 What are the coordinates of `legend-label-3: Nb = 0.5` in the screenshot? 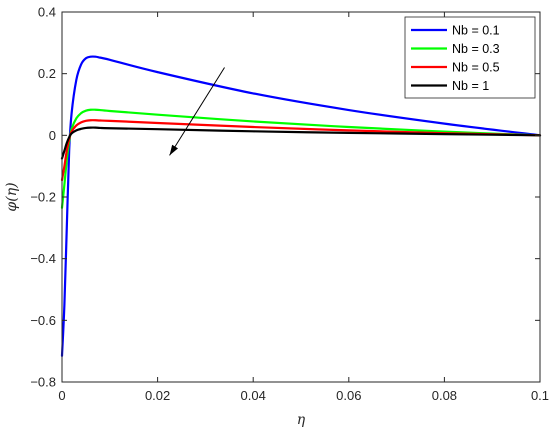 It's located at (476, 68).